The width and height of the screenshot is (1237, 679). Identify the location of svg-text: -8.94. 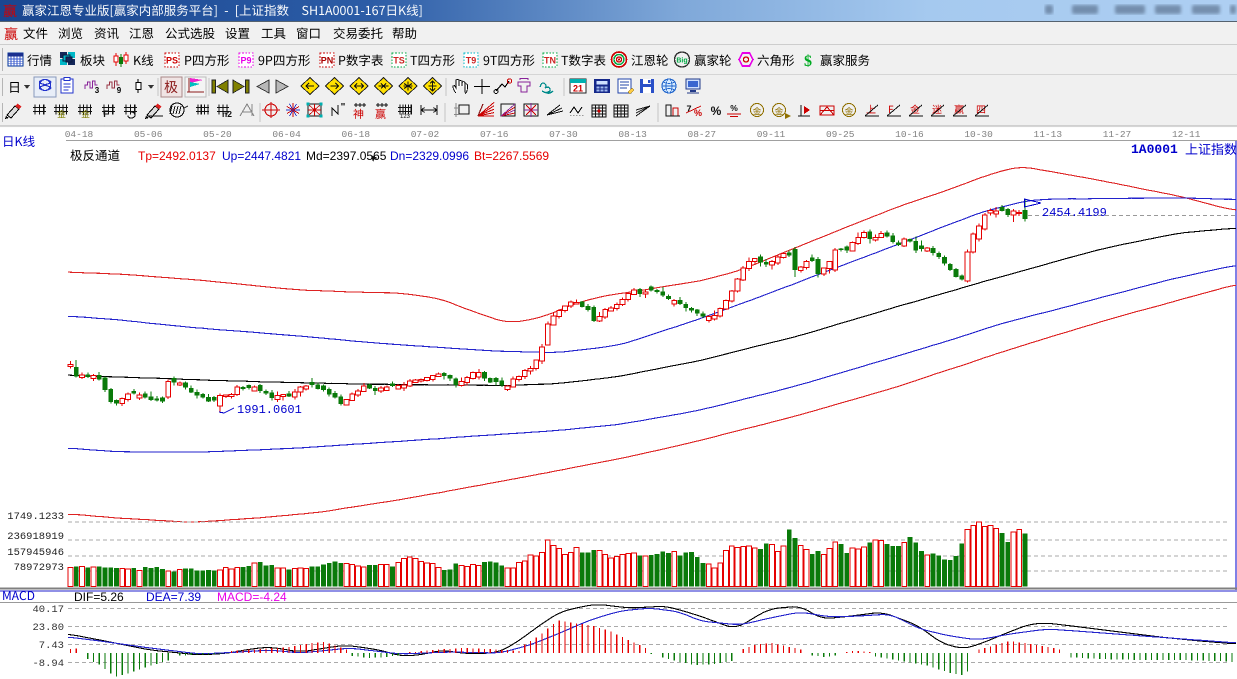
(48, 664).